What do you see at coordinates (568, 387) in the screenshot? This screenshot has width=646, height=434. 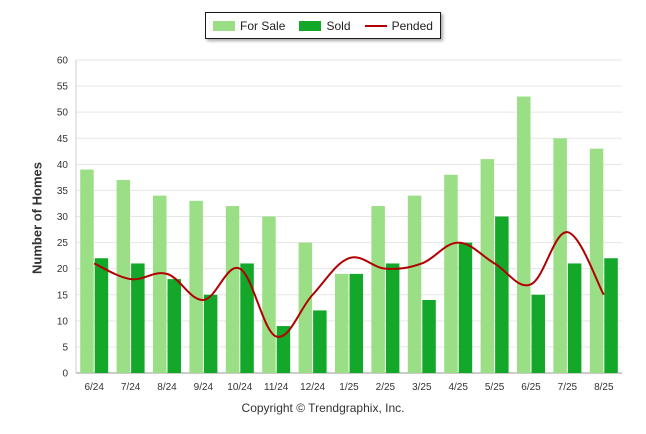 I see `x-tick-label: 7/25` at bounding box center [568, 387].